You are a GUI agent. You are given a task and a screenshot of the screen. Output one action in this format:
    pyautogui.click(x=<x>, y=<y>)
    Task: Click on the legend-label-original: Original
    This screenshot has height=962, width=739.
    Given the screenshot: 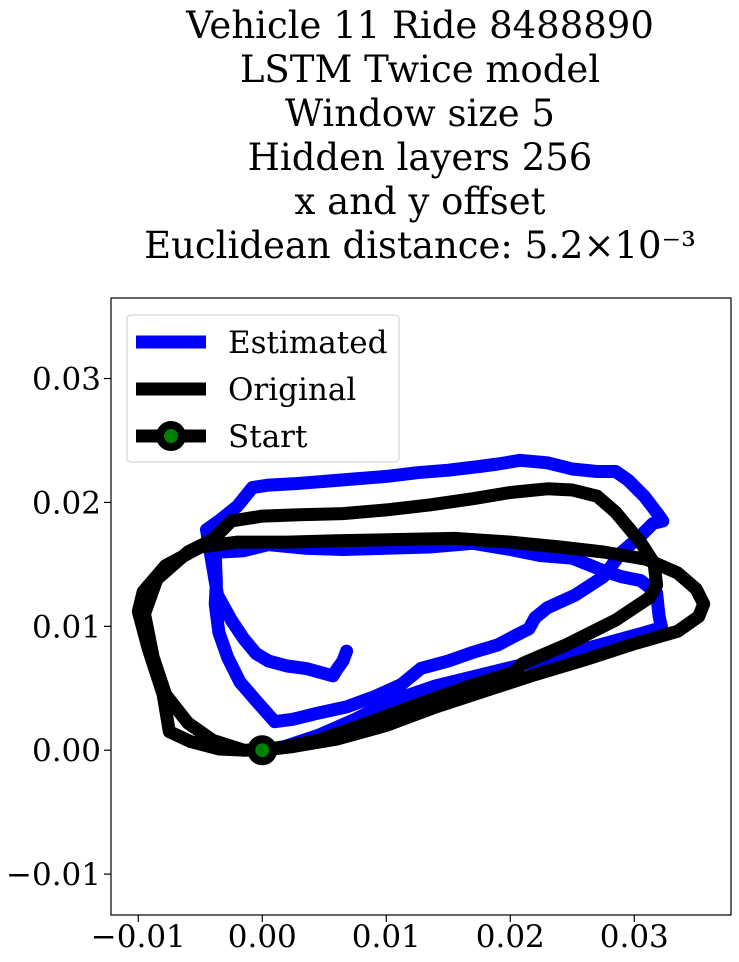 What is the action you would take?
    pyautogui.click(x=292, y=390)
    